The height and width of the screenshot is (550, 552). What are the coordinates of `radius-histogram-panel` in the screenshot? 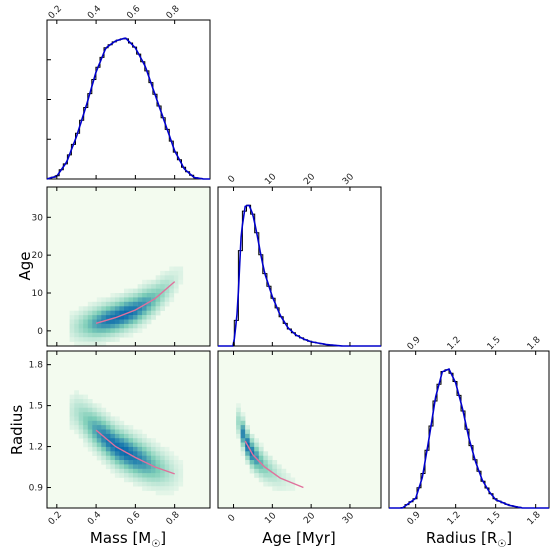 It's located at (469, 429).